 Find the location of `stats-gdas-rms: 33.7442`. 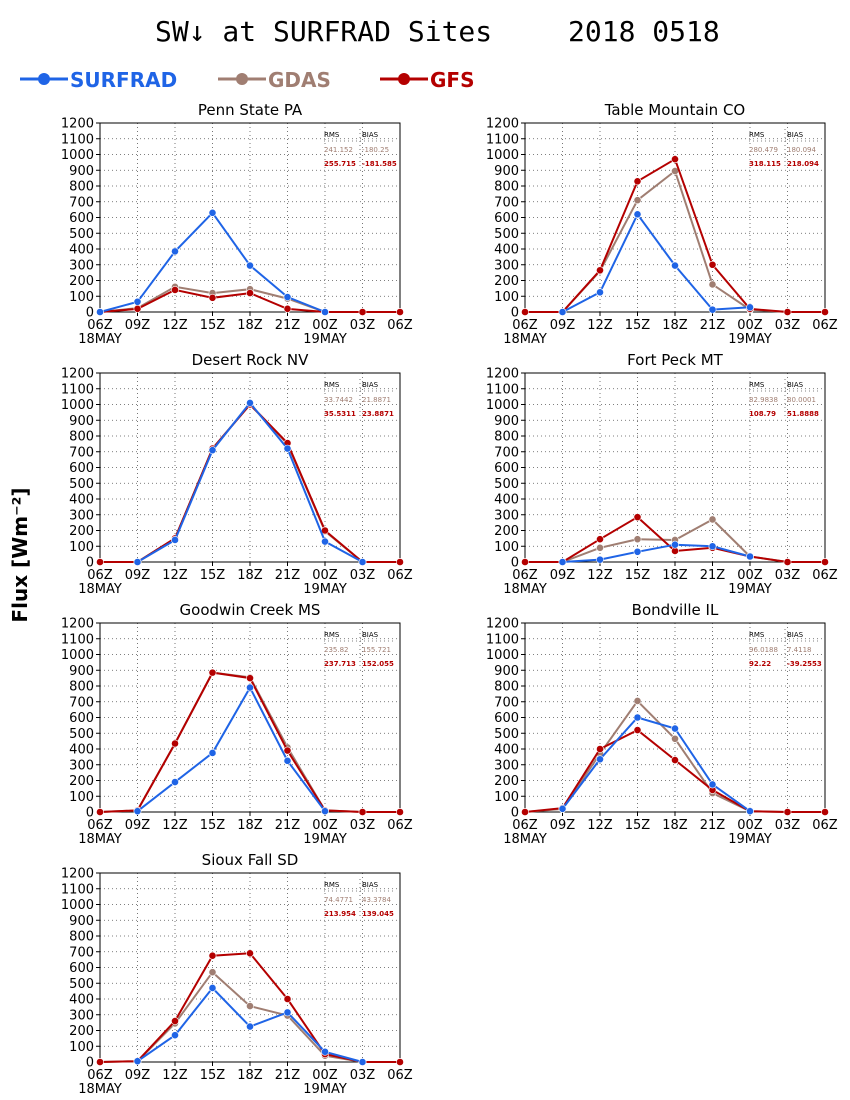

stats-gdas-rms: 33.7442 is located at coordinates (338, 400).